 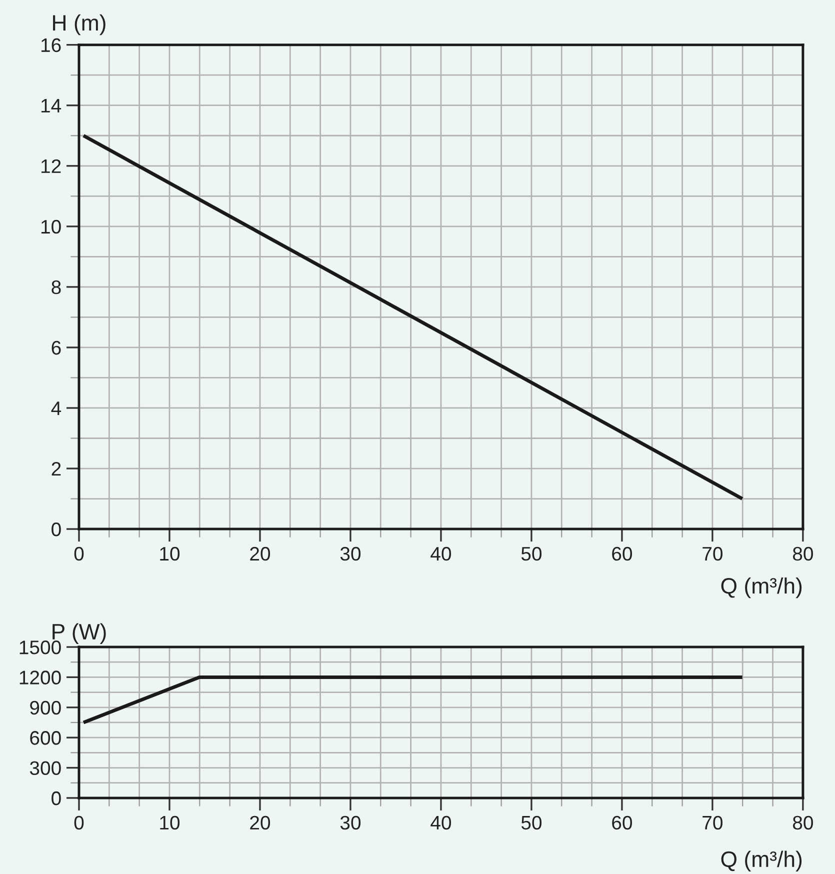 What do you see at coordinates (51, 45) in the screenshot?
I see `y-tick-label: 16` at bounding box center [51, 45].